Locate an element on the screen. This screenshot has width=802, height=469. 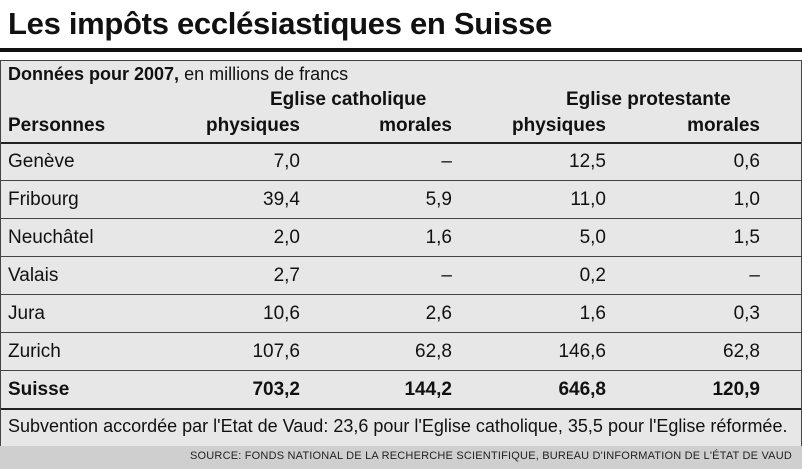
table-row: Fribourg 39,4 5,9 11,0 1,0 is located at coordinates (401, 200).